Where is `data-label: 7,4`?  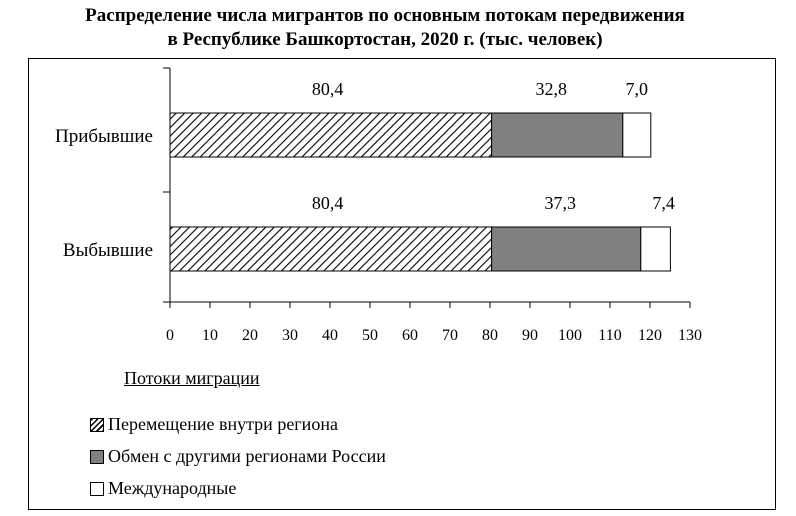 data-label: 7,4 is located at coordinates (663, 203).